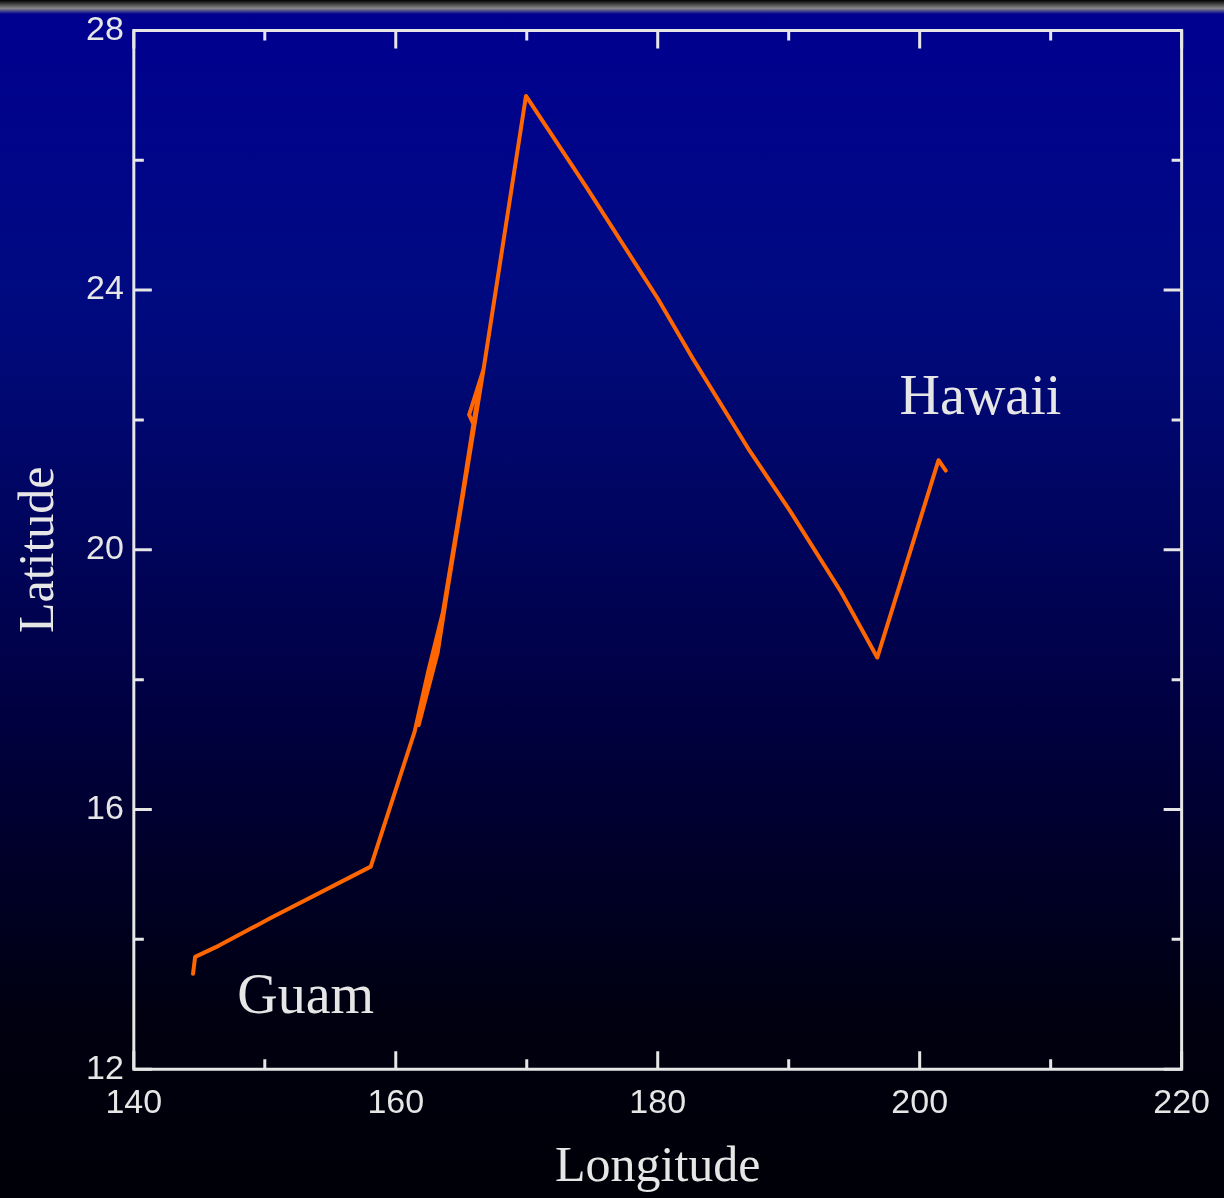 This screenshot has width=1224, height=1198. What do you see at coordinates (36, 550) in the screenshot?
I see `y-axis-title: Latitude` at bounding box center [36, 550].